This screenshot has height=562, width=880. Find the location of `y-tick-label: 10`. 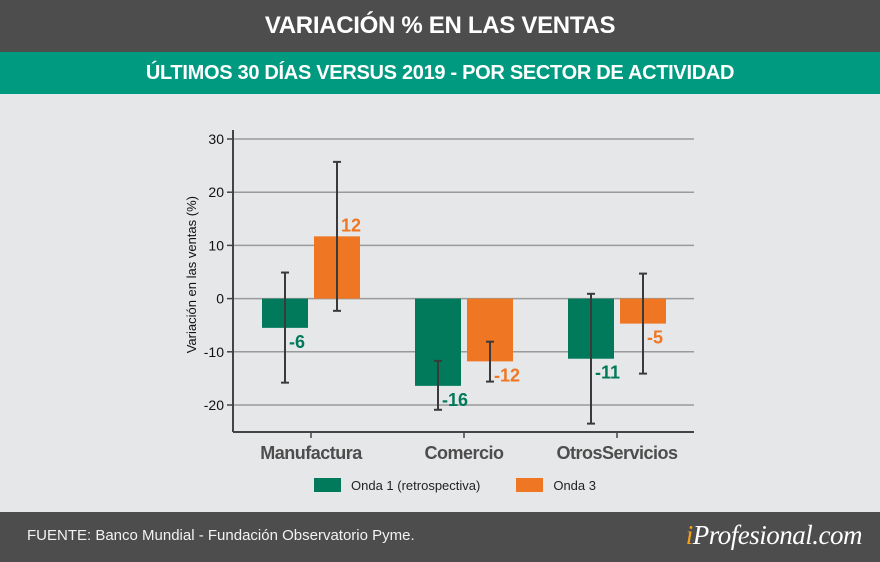

y-tick-label: 10 is located at coordinates (216, 245).